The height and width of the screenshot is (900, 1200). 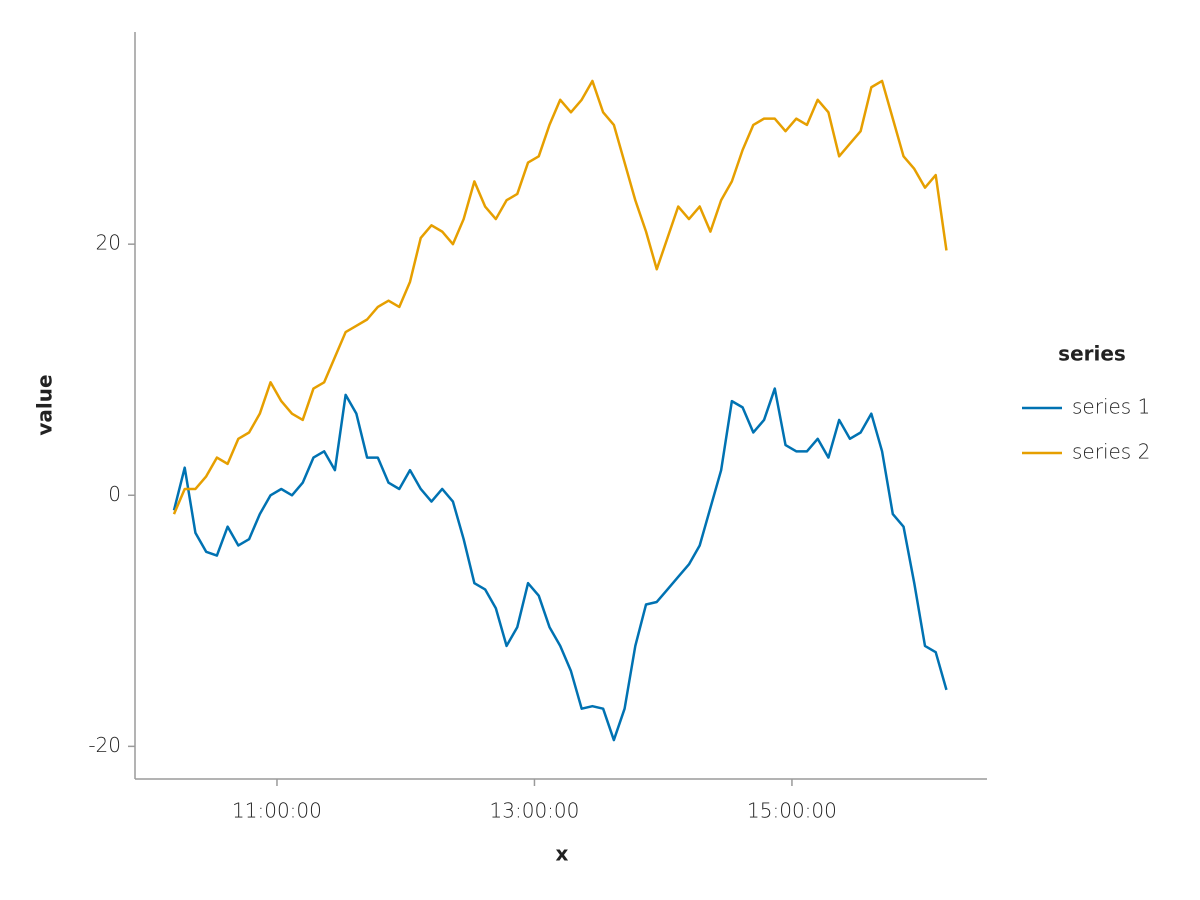 I want to click on legend-label: series 2, so click(x=1111, y=452).